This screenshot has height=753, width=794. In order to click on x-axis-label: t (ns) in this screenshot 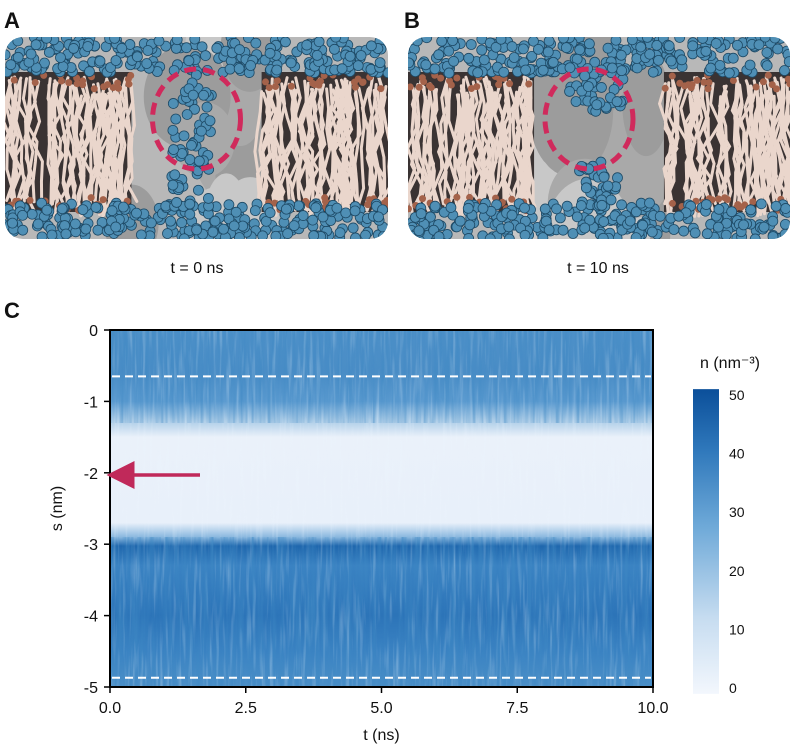, I will do `click(381, 735)`.